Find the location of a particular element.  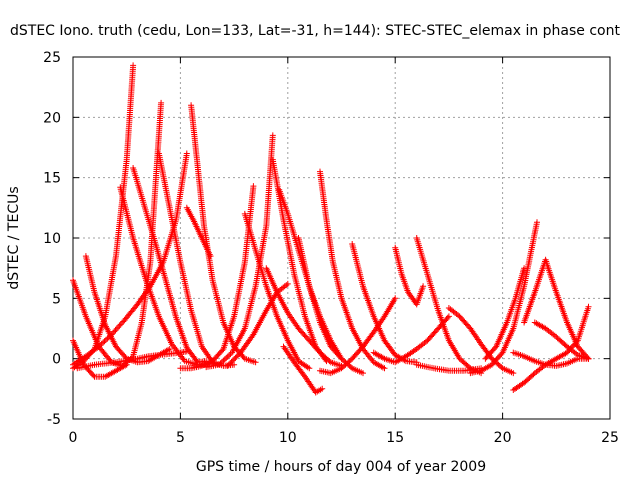

y-tick-label: 10 is located at coordinates (52, 239).